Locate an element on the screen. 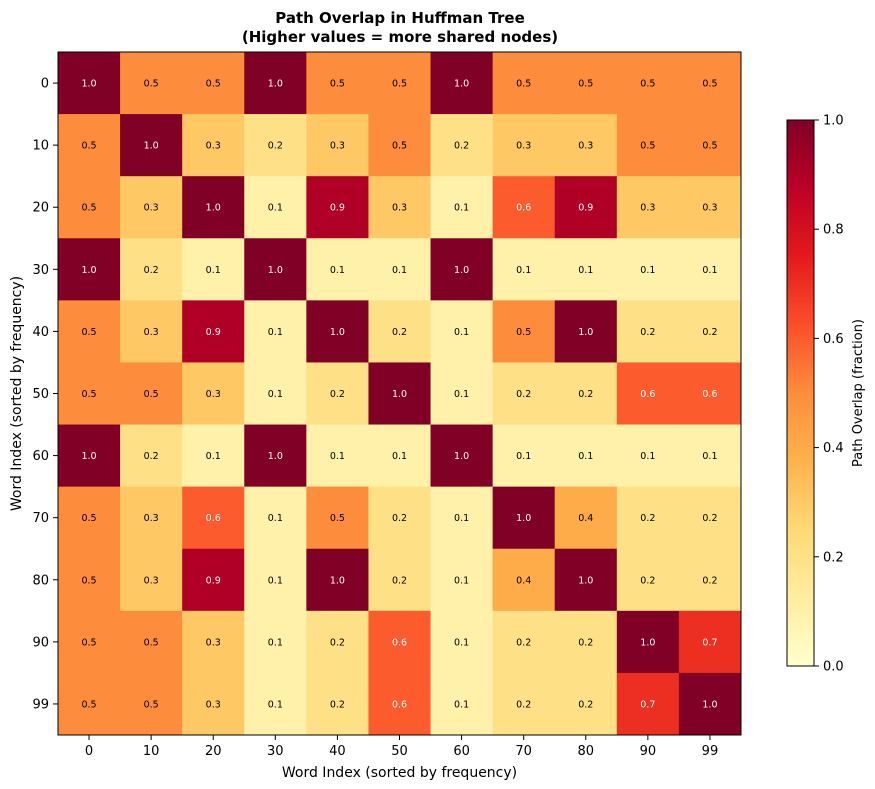  colorbar-tick-label: 0.2 is located at coordinates (833, 557).